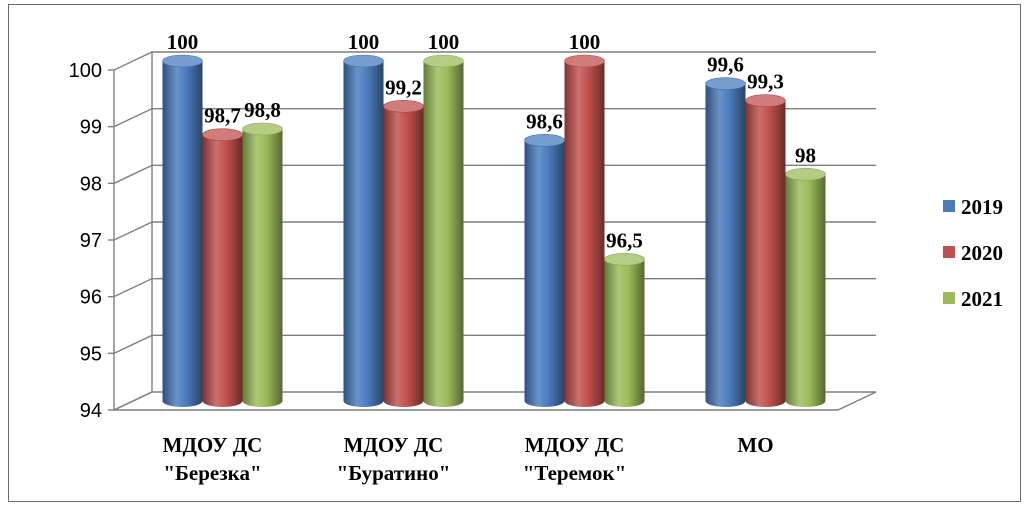 This screenshot has height=509, width=1030. What do you see at coordinates (949, 298) in the screenshot?
I see `legend-swatch-2021` at bounding box center [949, 298].